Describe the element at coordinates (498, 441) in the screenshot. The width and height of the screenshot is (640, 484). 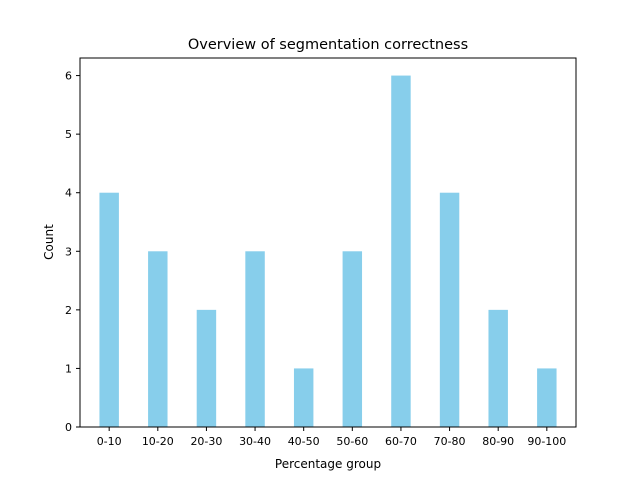
I see `x-tick-label: 80-90` at that location.